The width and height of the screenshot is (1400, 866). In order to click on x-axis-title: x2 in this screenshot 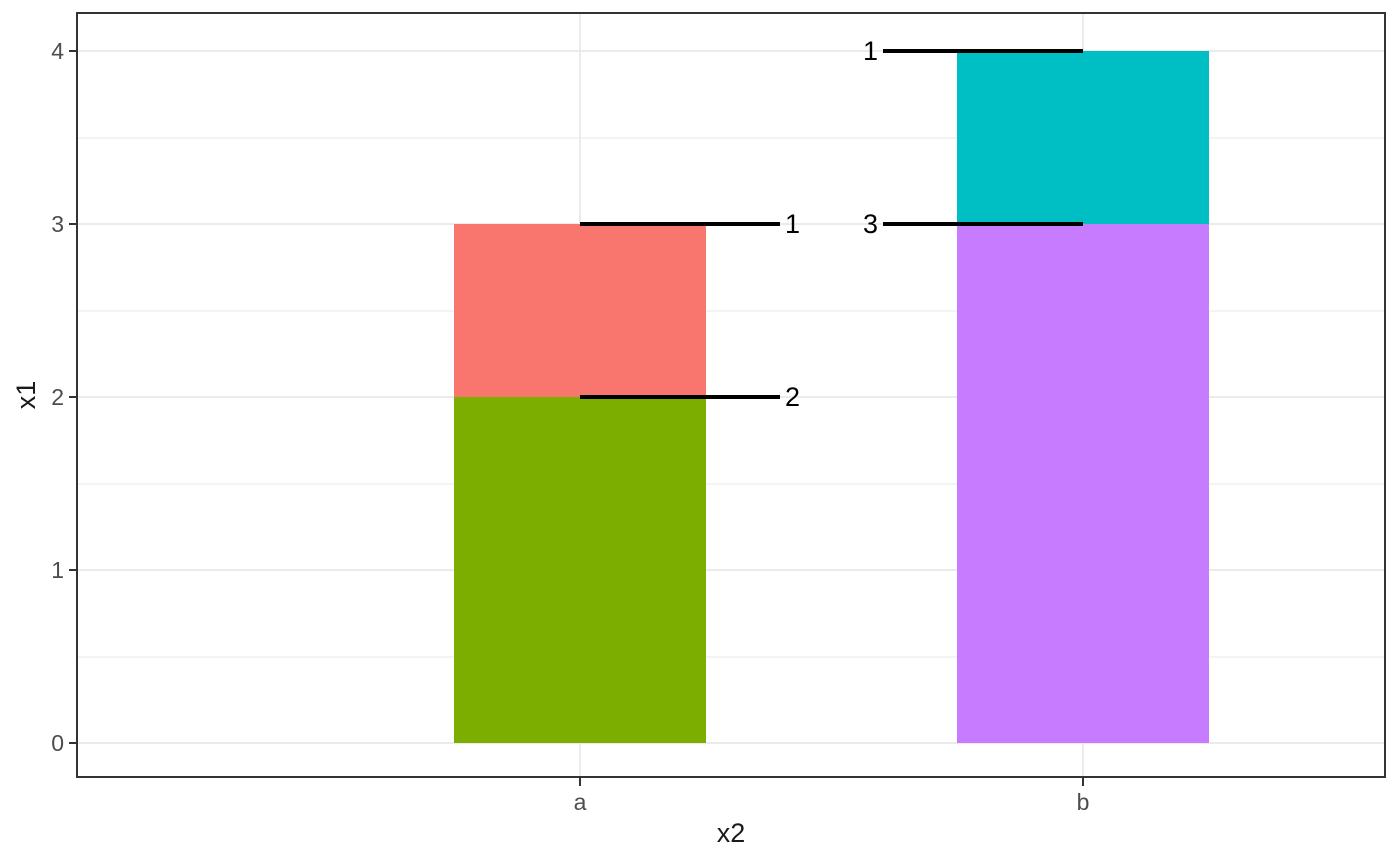, I will do `click(731, 833)`.